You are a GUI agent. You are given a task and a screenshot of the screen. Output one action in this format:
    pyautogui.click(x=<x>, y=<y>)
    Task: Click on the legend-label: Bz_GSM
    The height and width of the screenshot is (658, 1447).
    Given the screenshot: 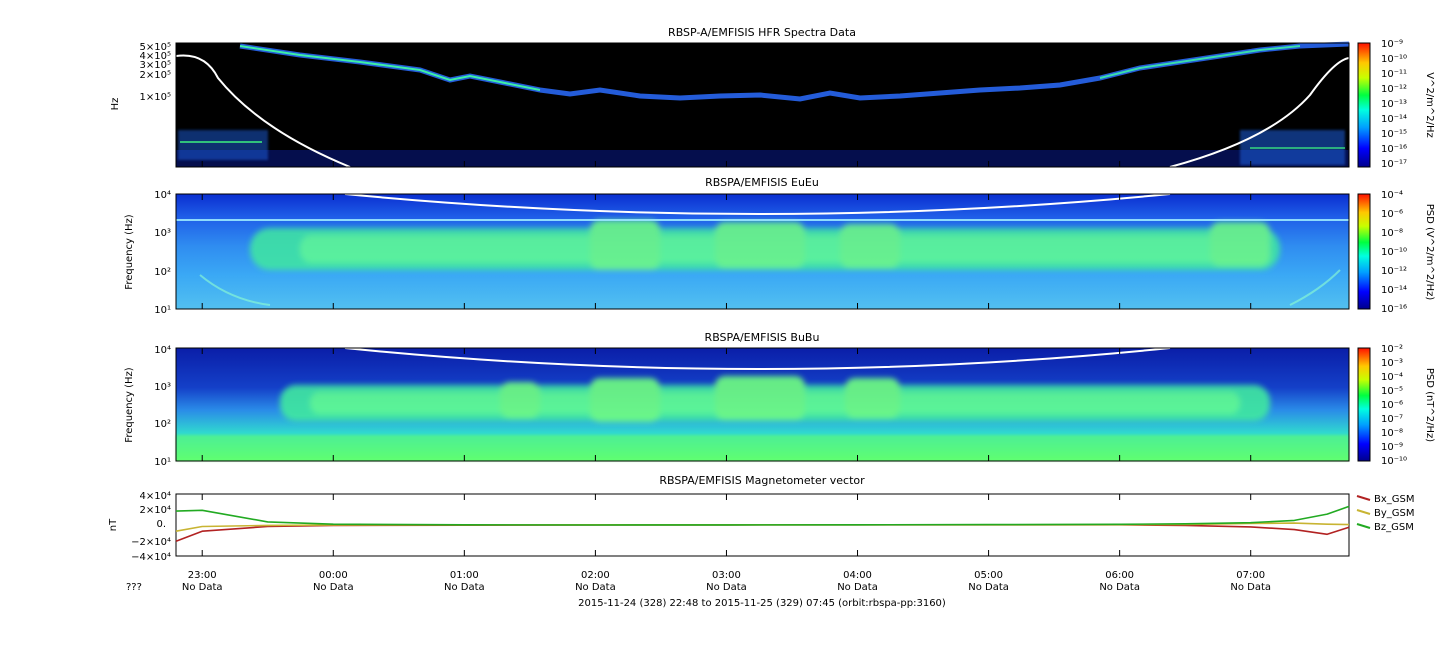 What is the action you would take?
    pyautogui.click(x=1394, y=527)
    